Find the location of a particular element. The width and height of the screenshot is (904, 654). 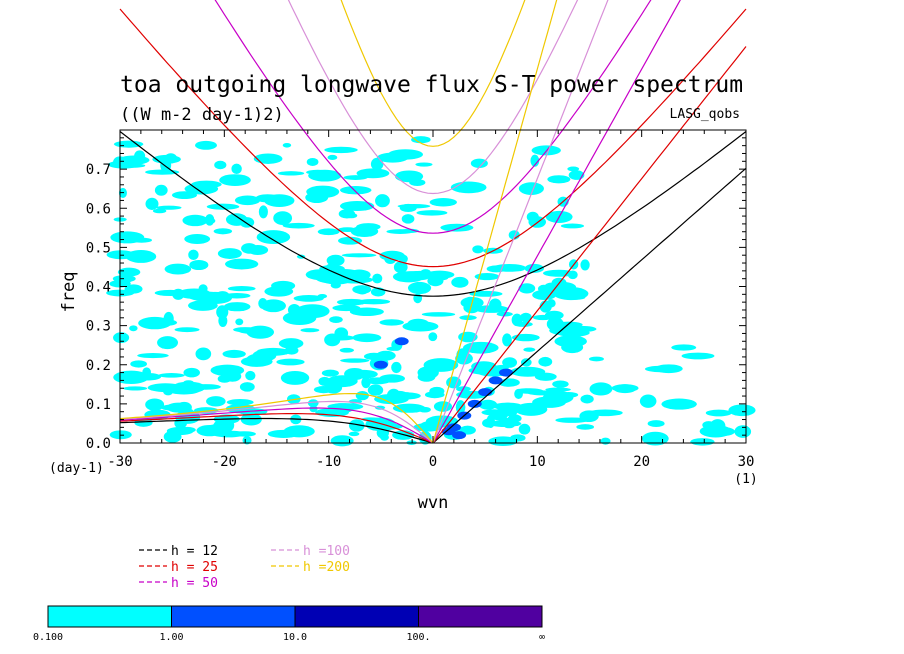

rossby-wave-line is located at coordinates (276, 430).